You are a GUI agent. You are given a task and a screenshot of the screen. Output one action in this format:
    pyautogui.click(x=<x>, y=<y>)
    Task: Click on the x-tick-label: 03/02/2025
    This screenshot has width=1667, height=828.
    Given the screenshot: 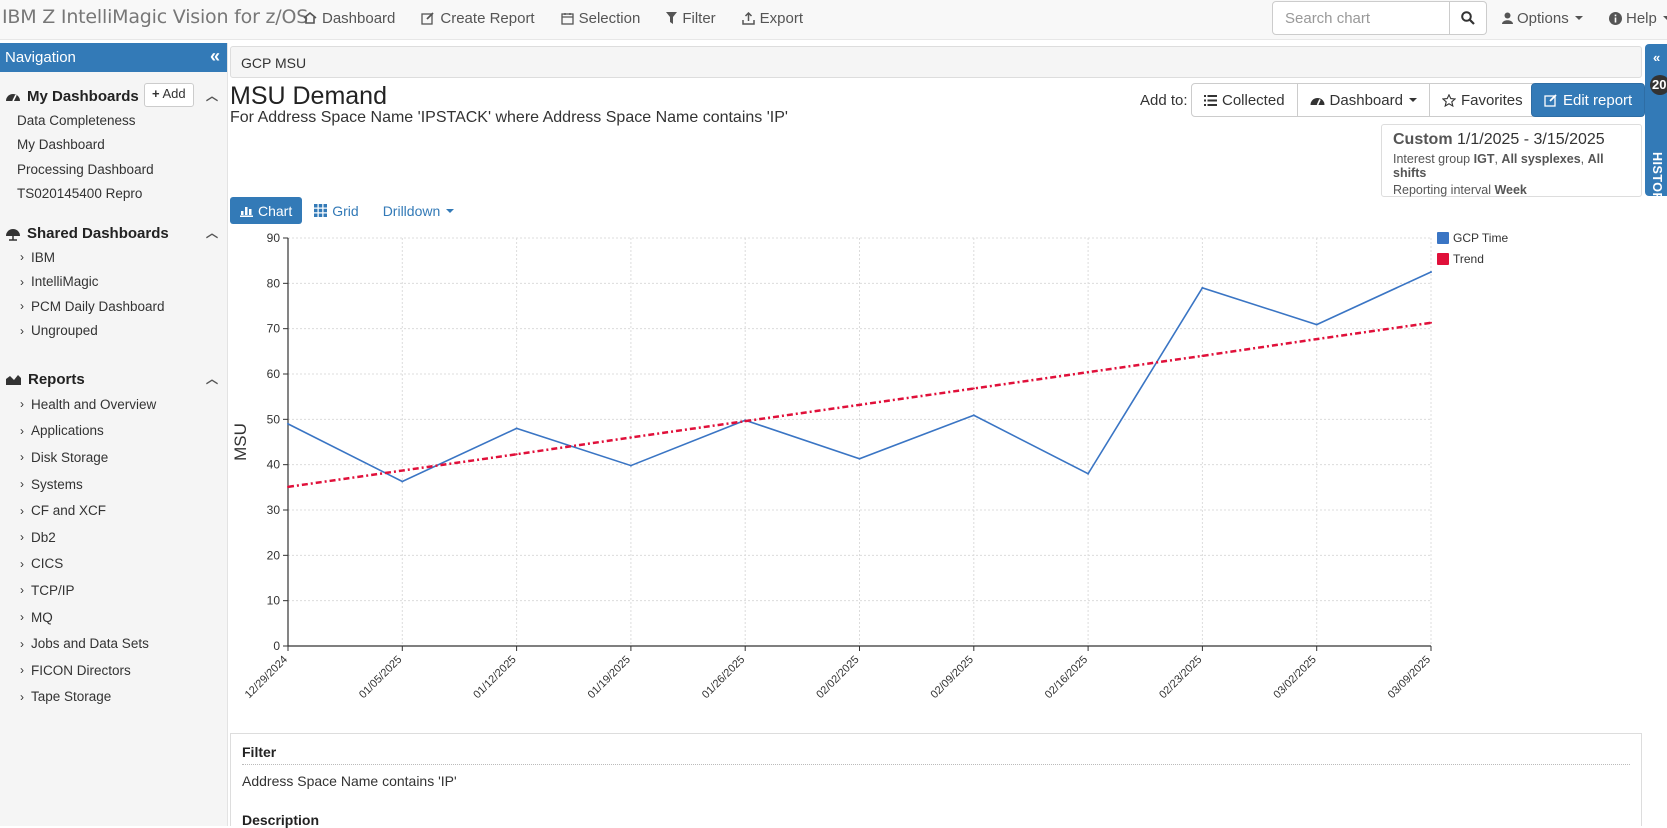 What is the action you would take?
    pyautogui.click(x=1294, y=677)
    